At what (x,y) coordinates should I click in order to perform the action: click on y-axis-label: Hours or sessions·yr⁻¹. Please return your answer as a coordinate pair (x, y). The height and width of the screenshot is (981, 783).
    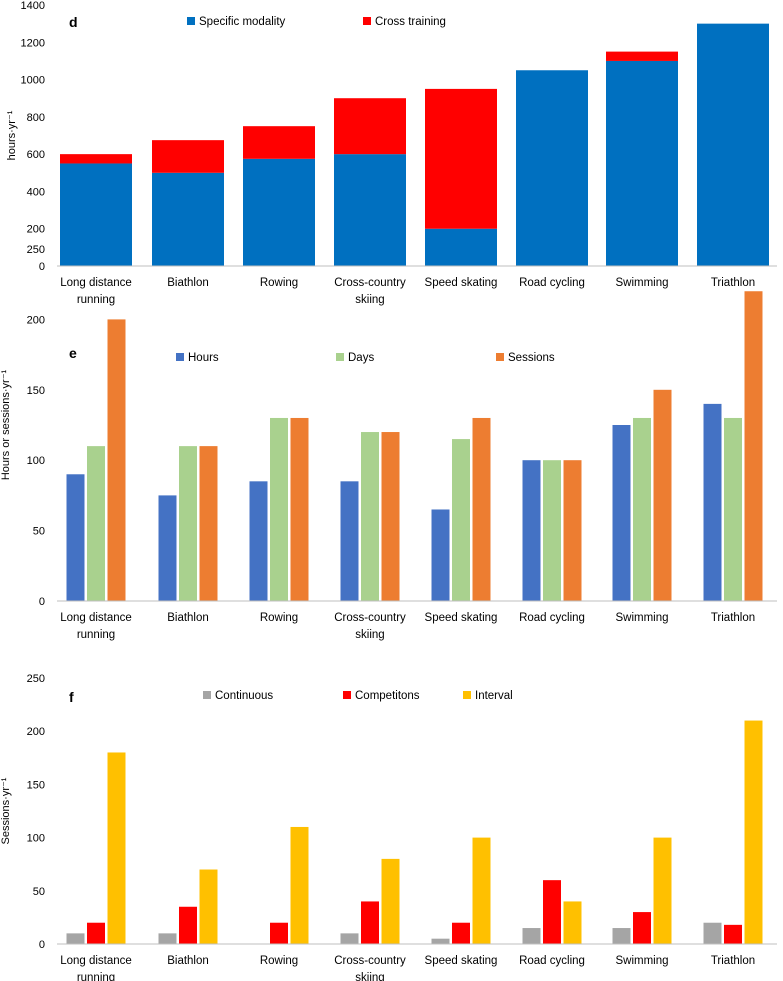
    Looking at the image, I should click on (6, 424).